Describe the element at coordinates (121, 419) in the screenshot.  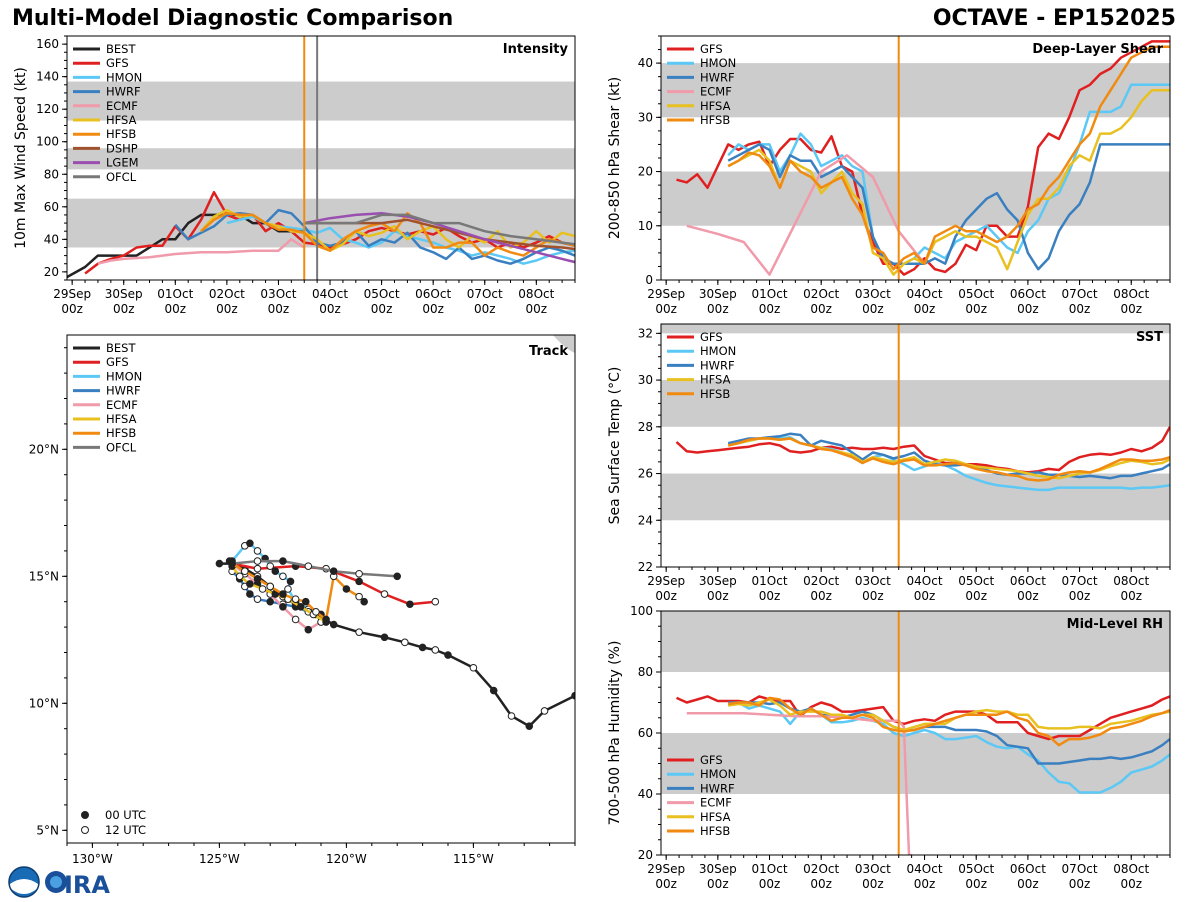
I see `track-legend-label-hfsa: HFSA` at that location.